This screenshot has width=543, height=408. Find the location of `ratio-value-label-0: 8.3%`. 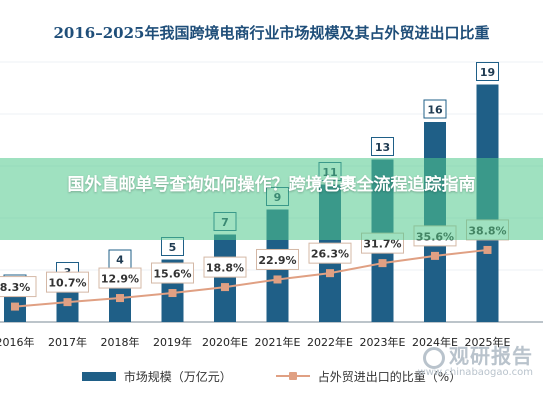

ratio-value-label-0: 8.3% is located at coordinates (15, 287).